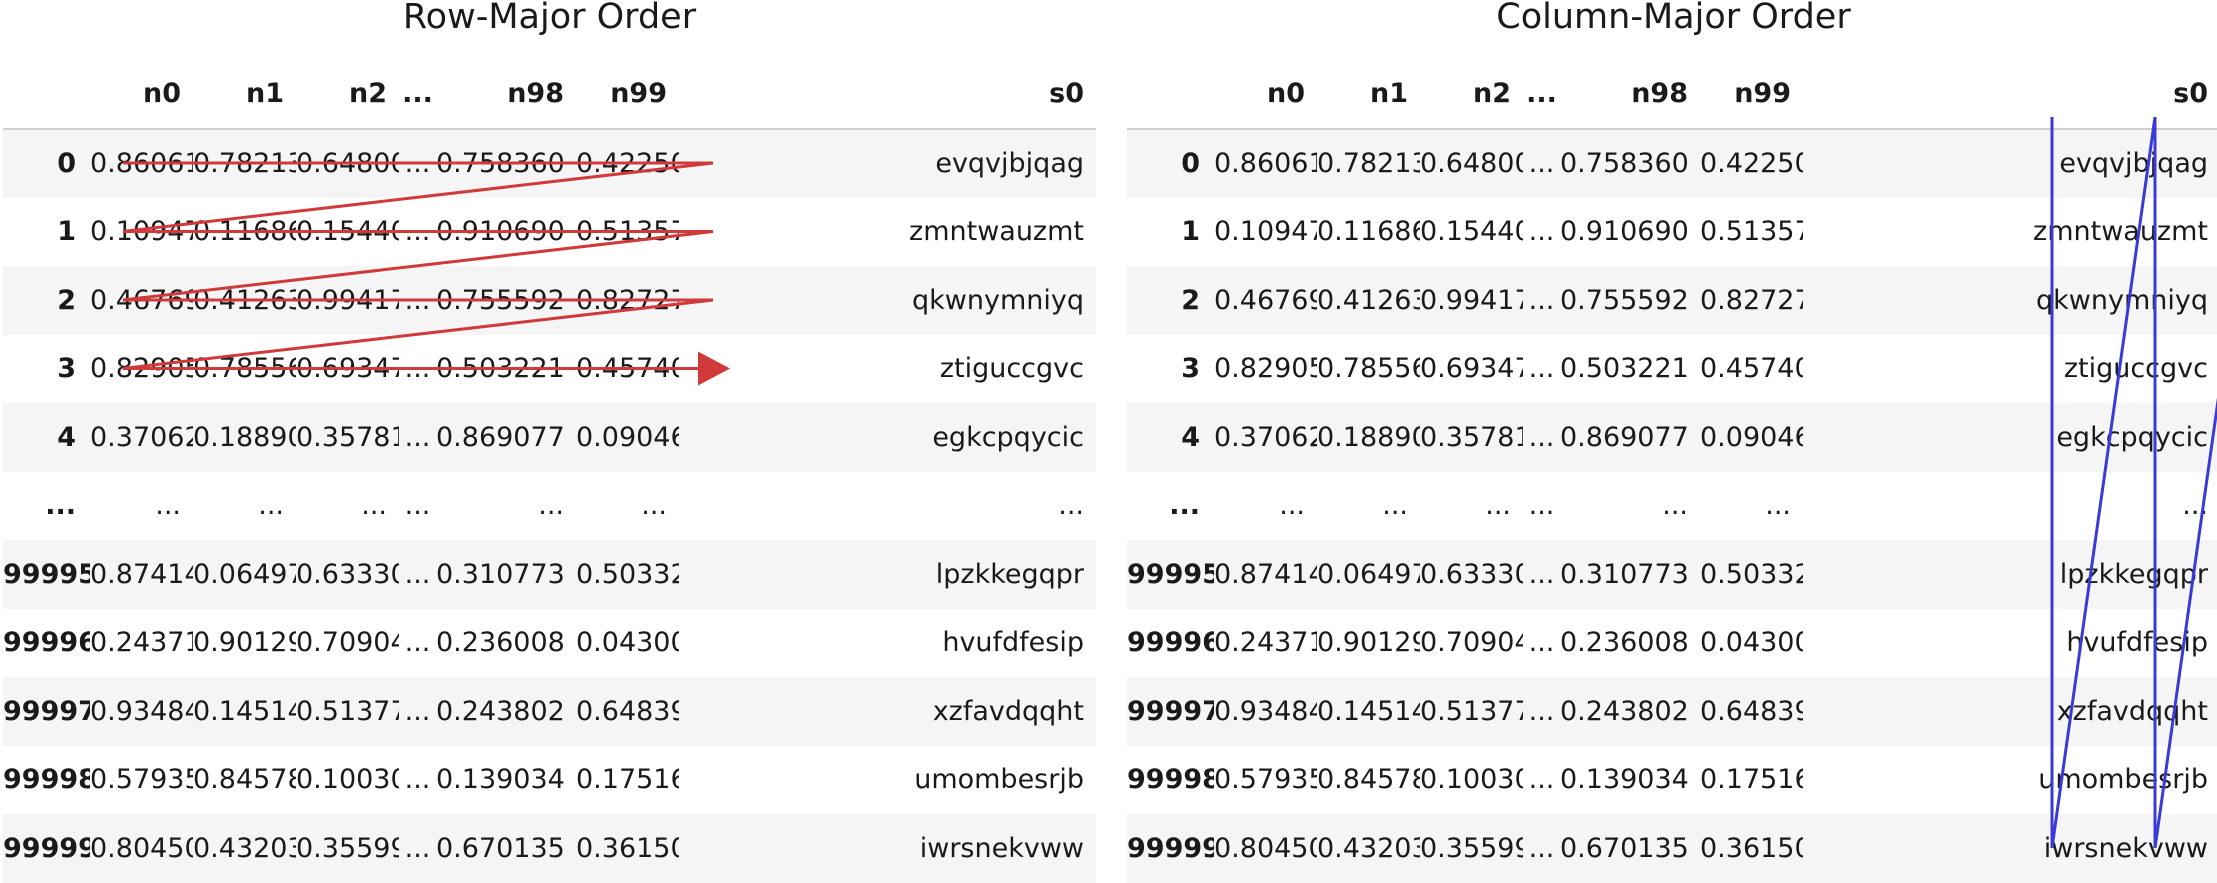  Describe the element at coordinates (506, 437) in the screenshot. I see `table-cell: 0.869077` at that location.